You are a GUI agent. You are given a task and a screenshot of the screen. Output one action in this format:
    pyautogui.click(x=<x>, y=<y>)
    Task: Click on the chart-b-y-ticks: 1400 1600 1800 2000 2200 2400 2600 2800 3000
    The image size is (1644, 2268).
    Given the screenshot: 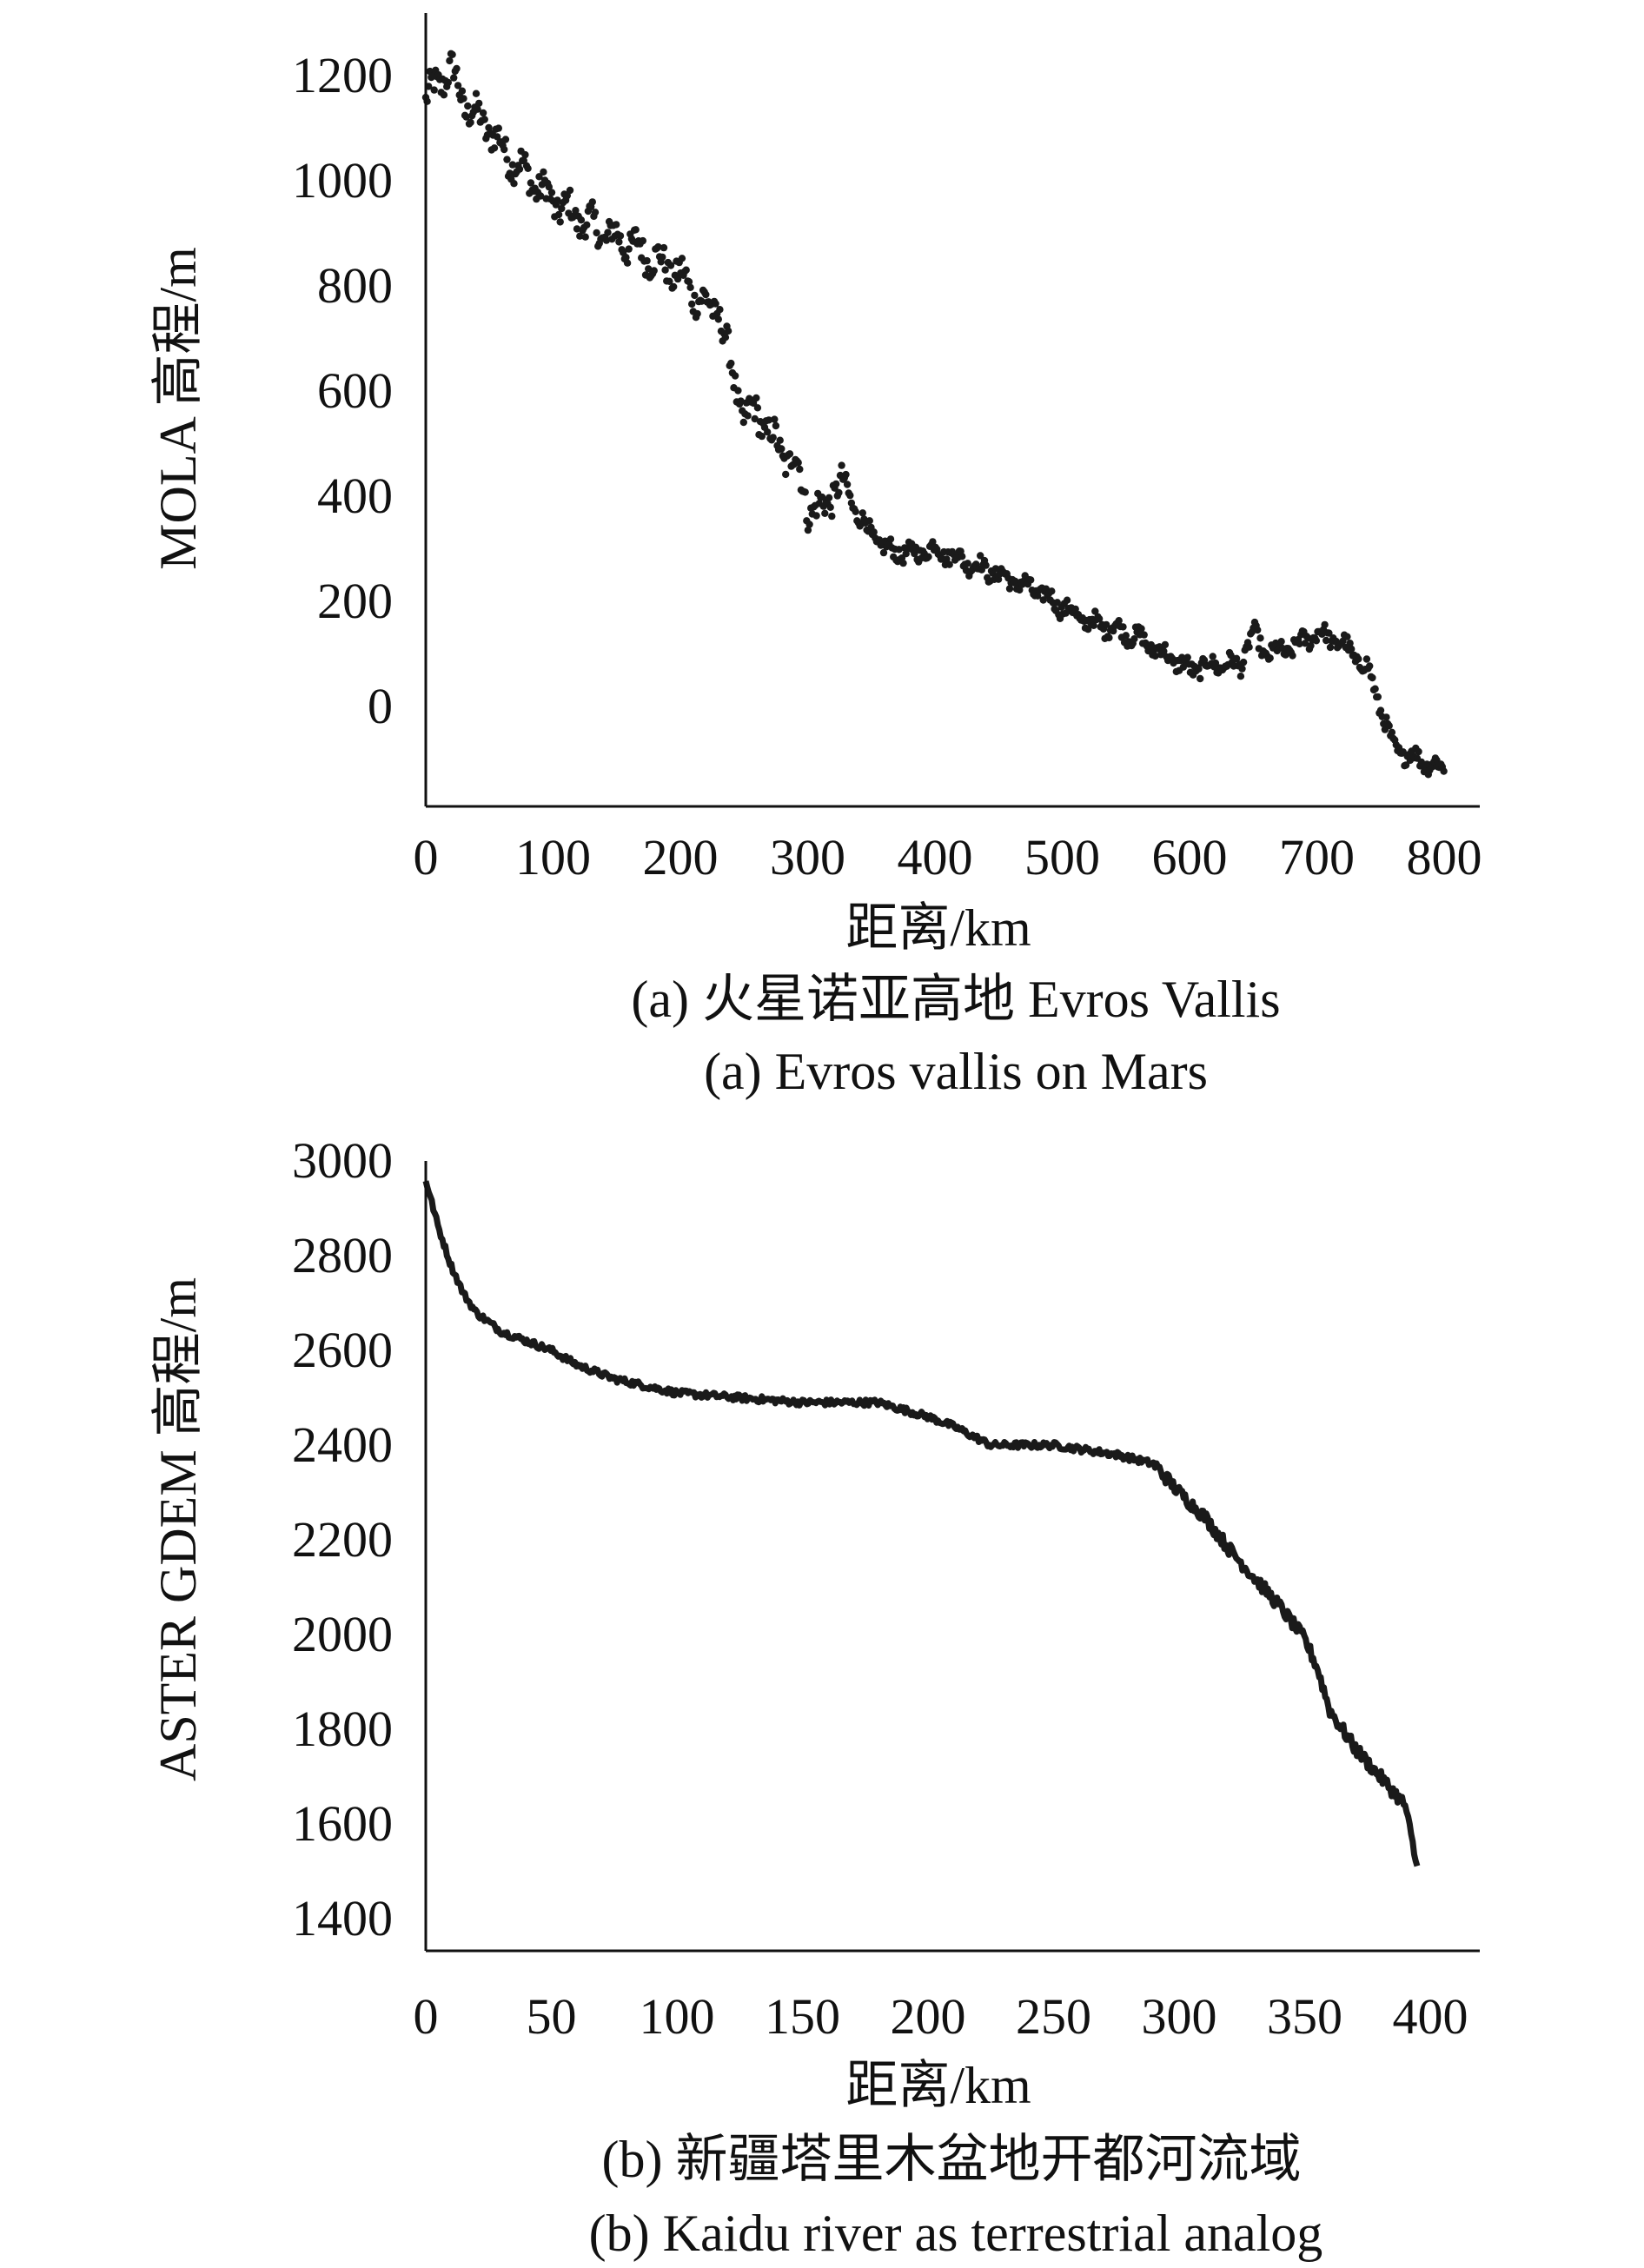 What is the action you would take?
    pyautogui.click(x=342, y=1539)
    